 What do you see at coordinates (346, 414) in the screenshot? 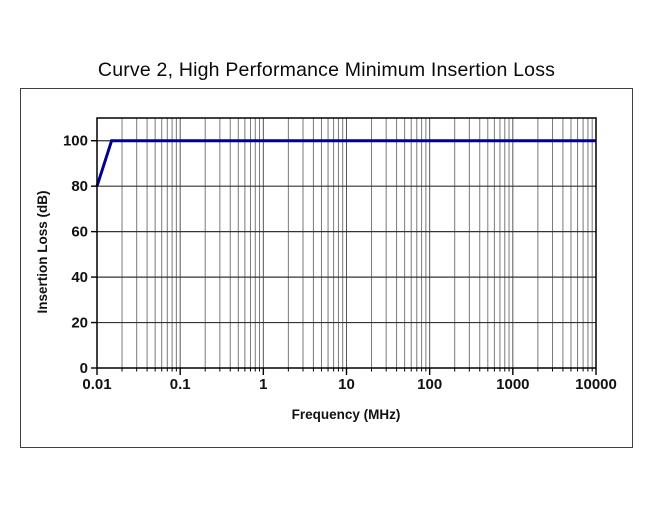
I see `x-axis-title: Frequency (MHz)` at bounding box center [346, 414].